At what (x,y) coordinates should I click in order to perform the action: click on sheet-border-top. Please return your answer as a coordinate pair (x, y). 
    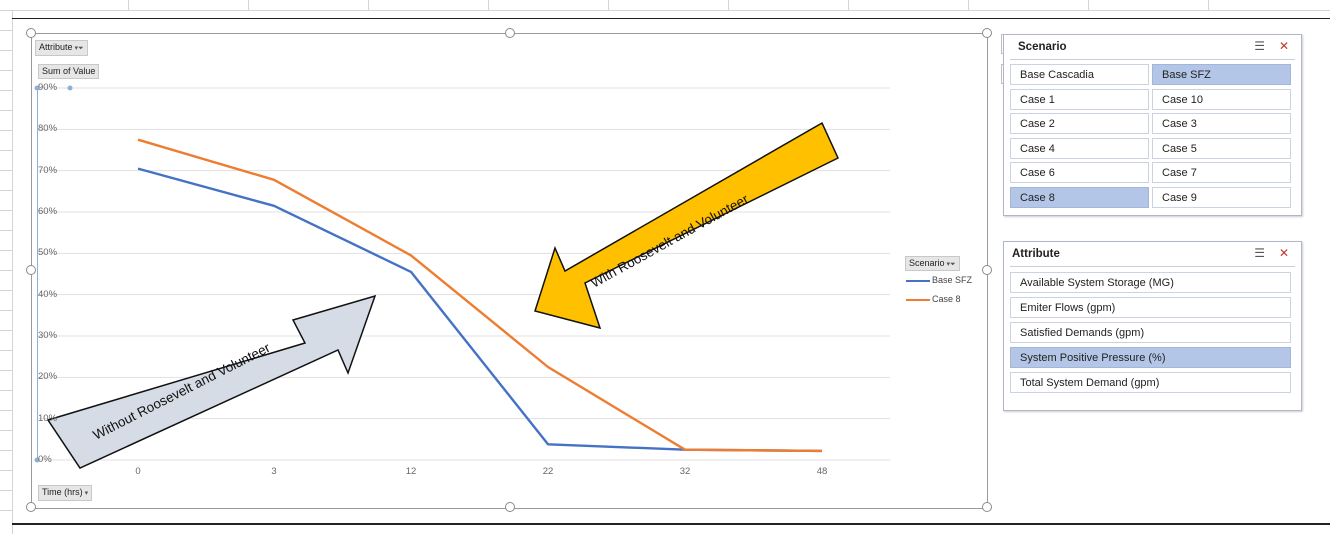
    Looking at the image, I should click on (671, 18).